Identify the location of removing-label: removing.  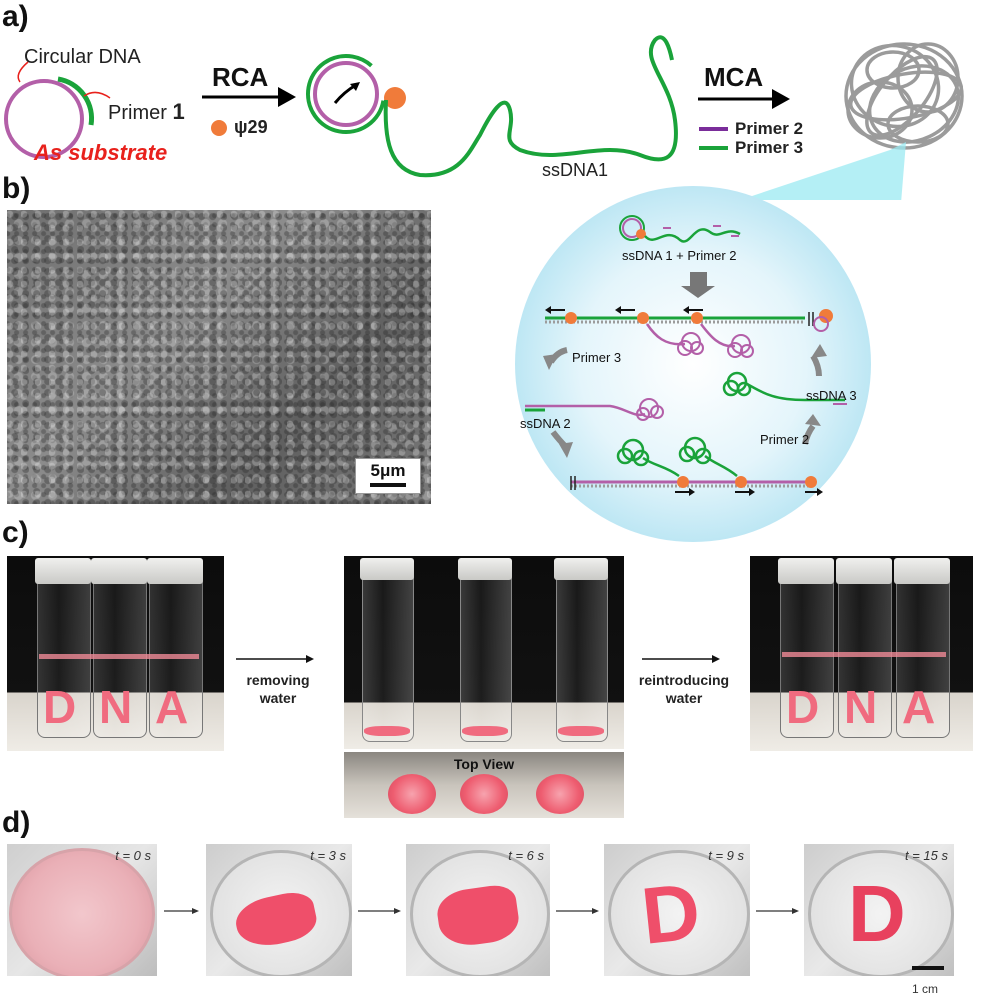
(278, 680).